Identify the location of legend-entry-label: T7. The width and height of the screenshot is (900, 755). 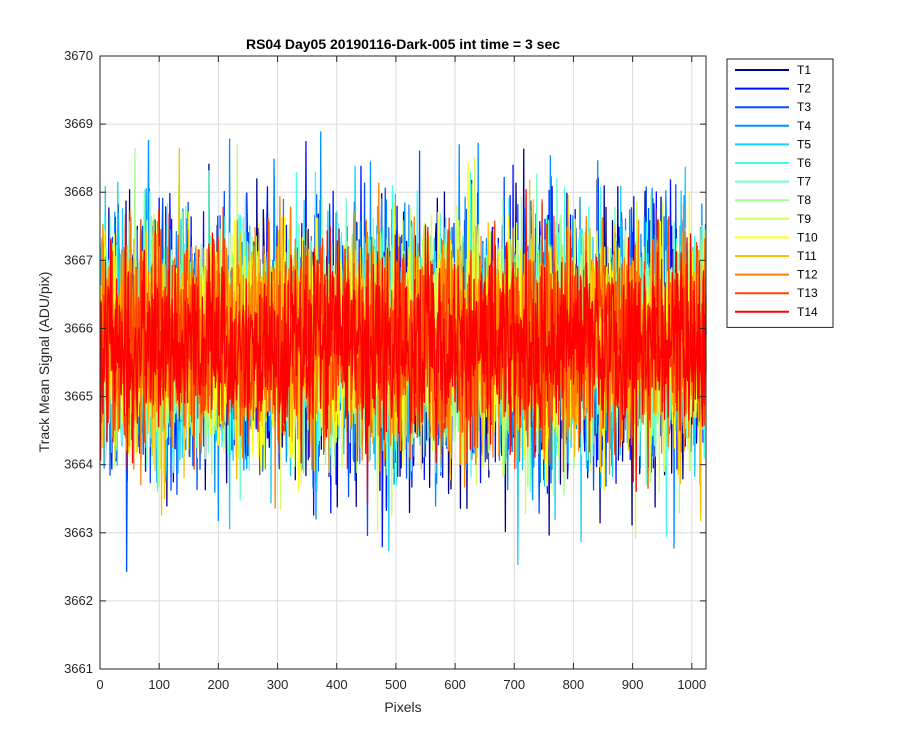
(804, 182).